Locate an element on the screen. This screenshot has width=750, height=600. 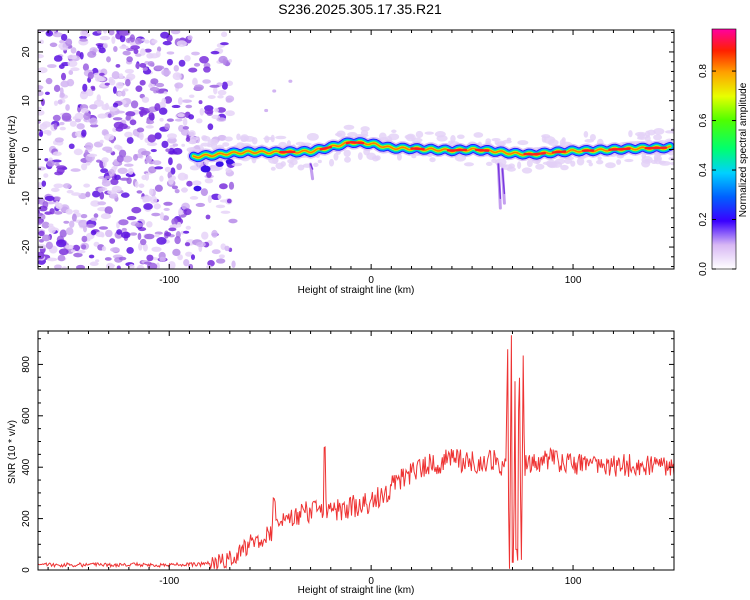
y-tick-label: 0 is located at coordinates (26, 570).